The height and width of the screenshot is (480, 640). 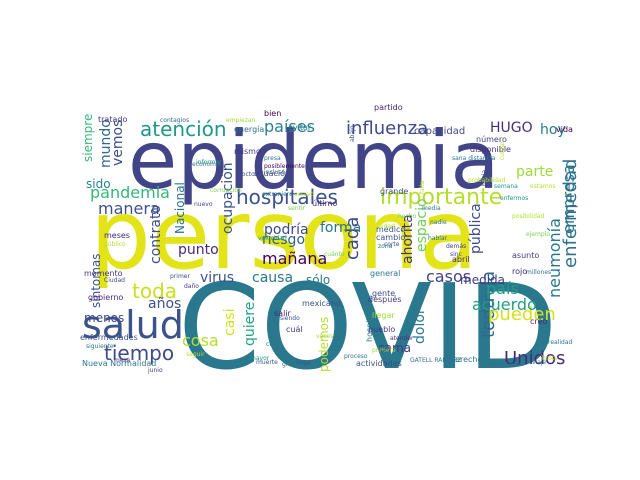 I want to click on cloud-word: contagios, so click(x=174, y=120).